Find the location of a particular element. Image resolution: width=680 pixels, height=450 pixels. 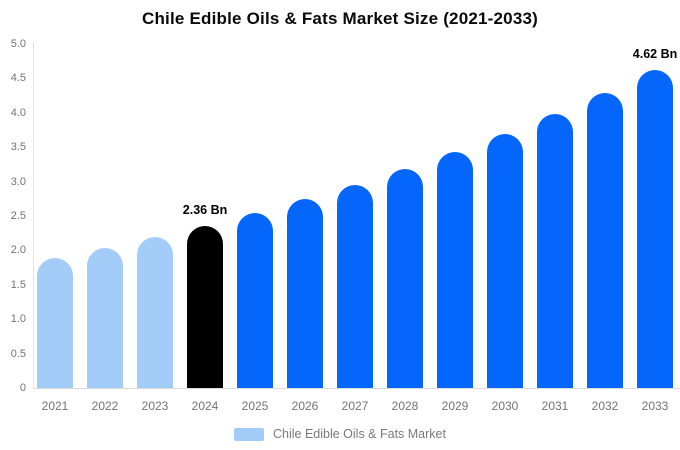

legend-swatch is located at coordinates (249, 434).